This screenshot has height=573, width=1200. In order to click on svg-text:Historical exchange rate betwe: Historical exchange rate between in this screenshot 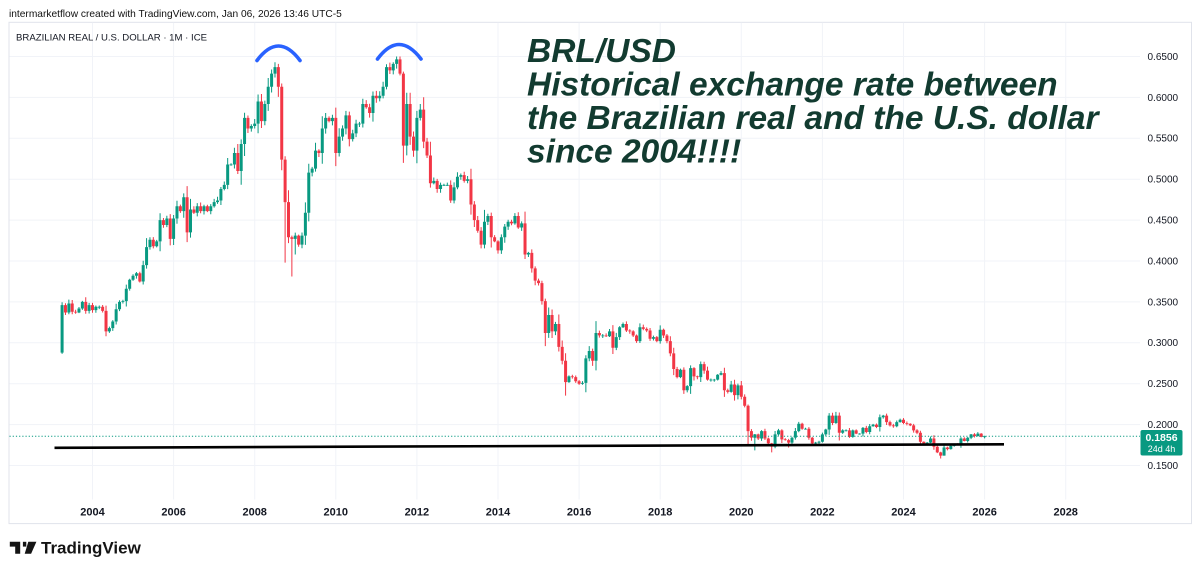, I will do `click(792, 85)`.